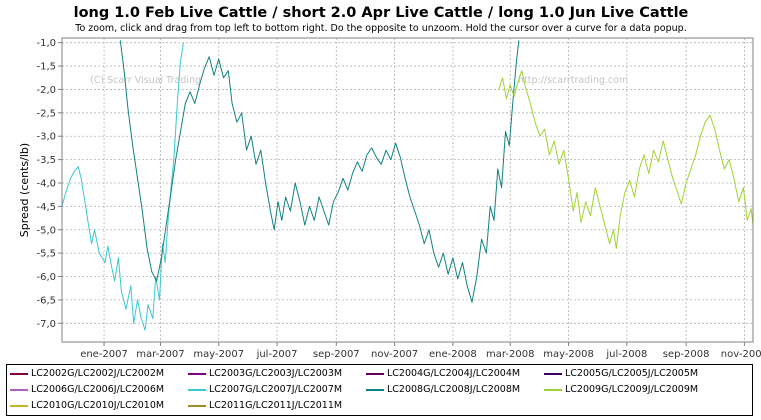  Describe the element at coordinates (276, 389) in the screenshot. I see `legend-label: LC2007G/LC2007J/LC2007M` at that location.